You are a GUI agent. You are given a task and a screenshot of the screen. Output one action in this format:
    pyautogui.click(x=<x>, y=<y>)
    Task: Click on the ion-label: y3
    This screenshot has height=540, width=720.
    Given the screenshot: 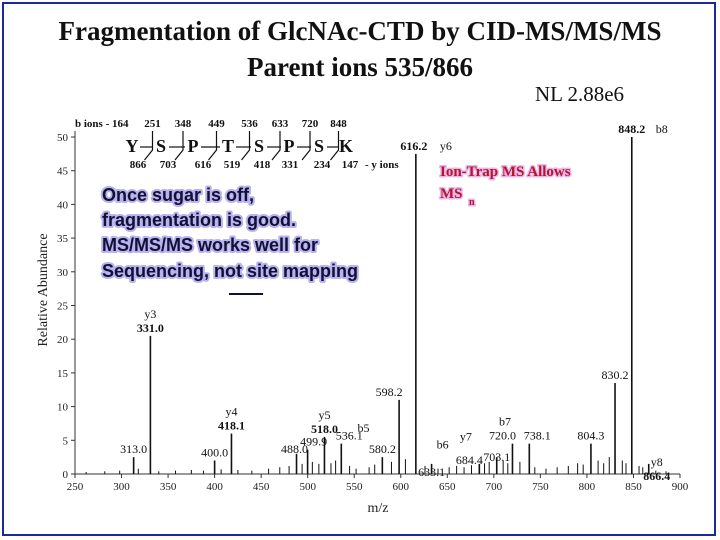 What is the action you would take?
    pyautogui.click(x=150, y=314)
    